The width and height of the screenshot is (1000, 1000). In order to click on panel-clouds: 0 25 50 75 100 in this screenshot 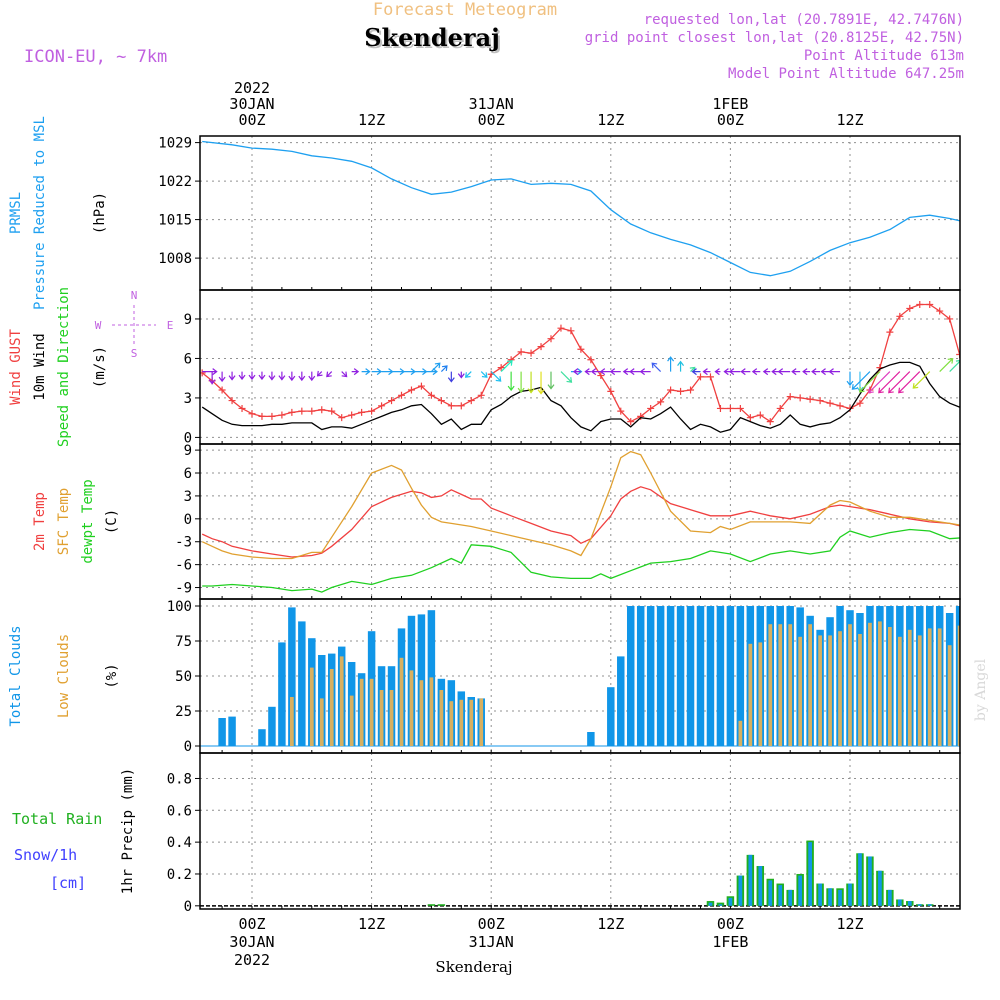, I will do `click(583, 676)`.